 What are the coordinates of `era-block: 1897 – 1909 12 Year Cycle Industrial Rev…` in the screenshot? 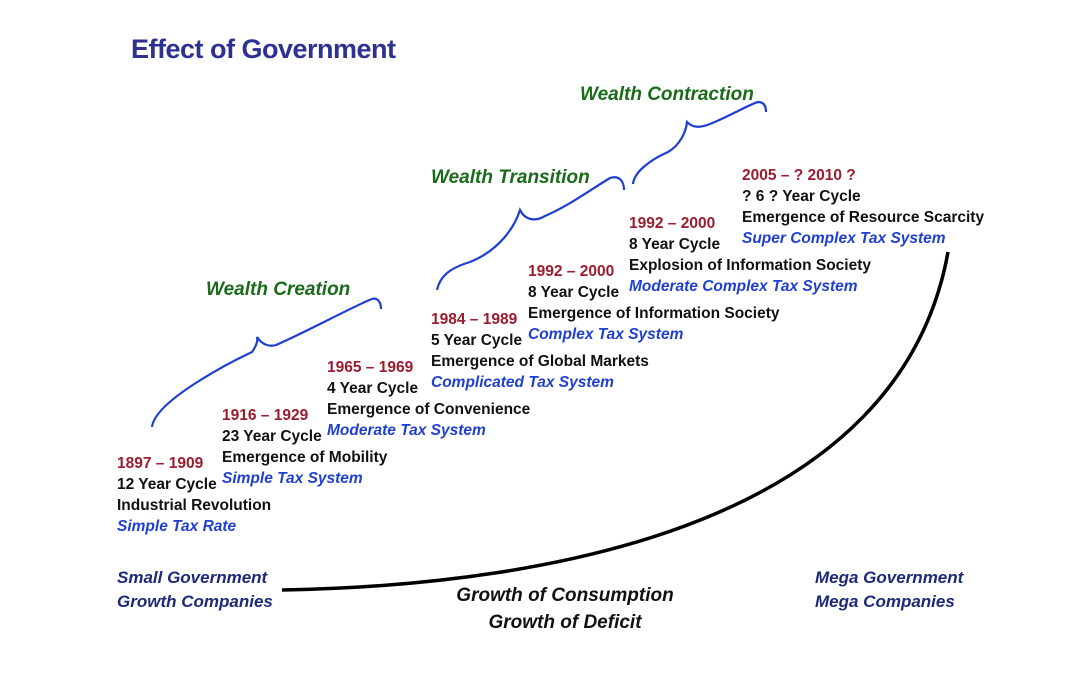 It's located at (194, 495).